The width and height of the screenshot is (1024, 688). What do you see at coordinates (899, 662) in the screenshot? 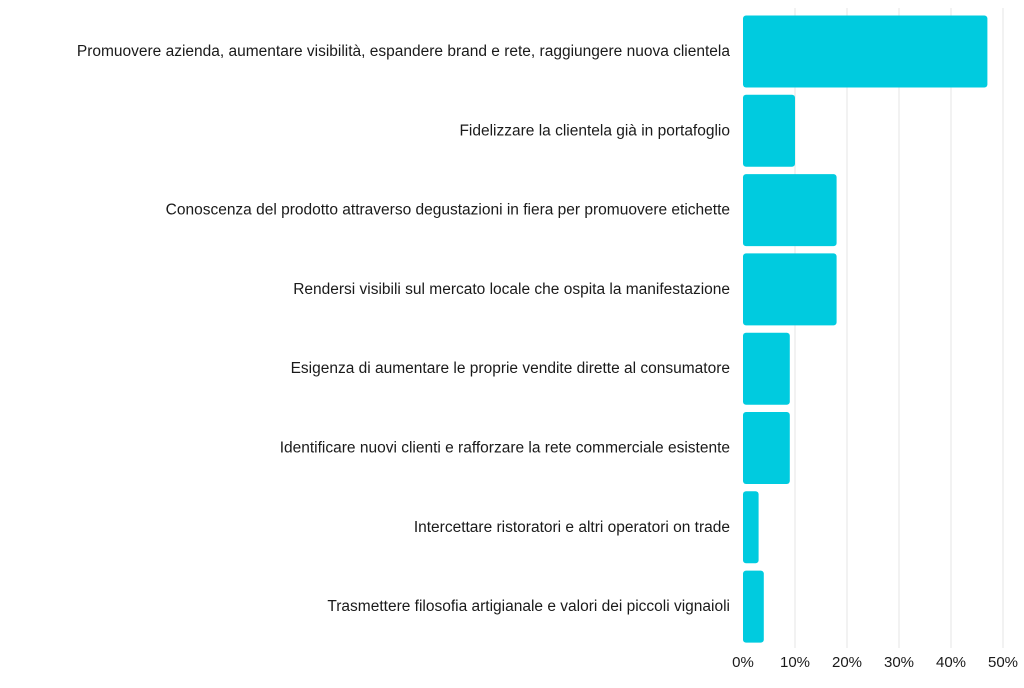
I see `x-tick-label: 30%` at bounding box center [899, 662].